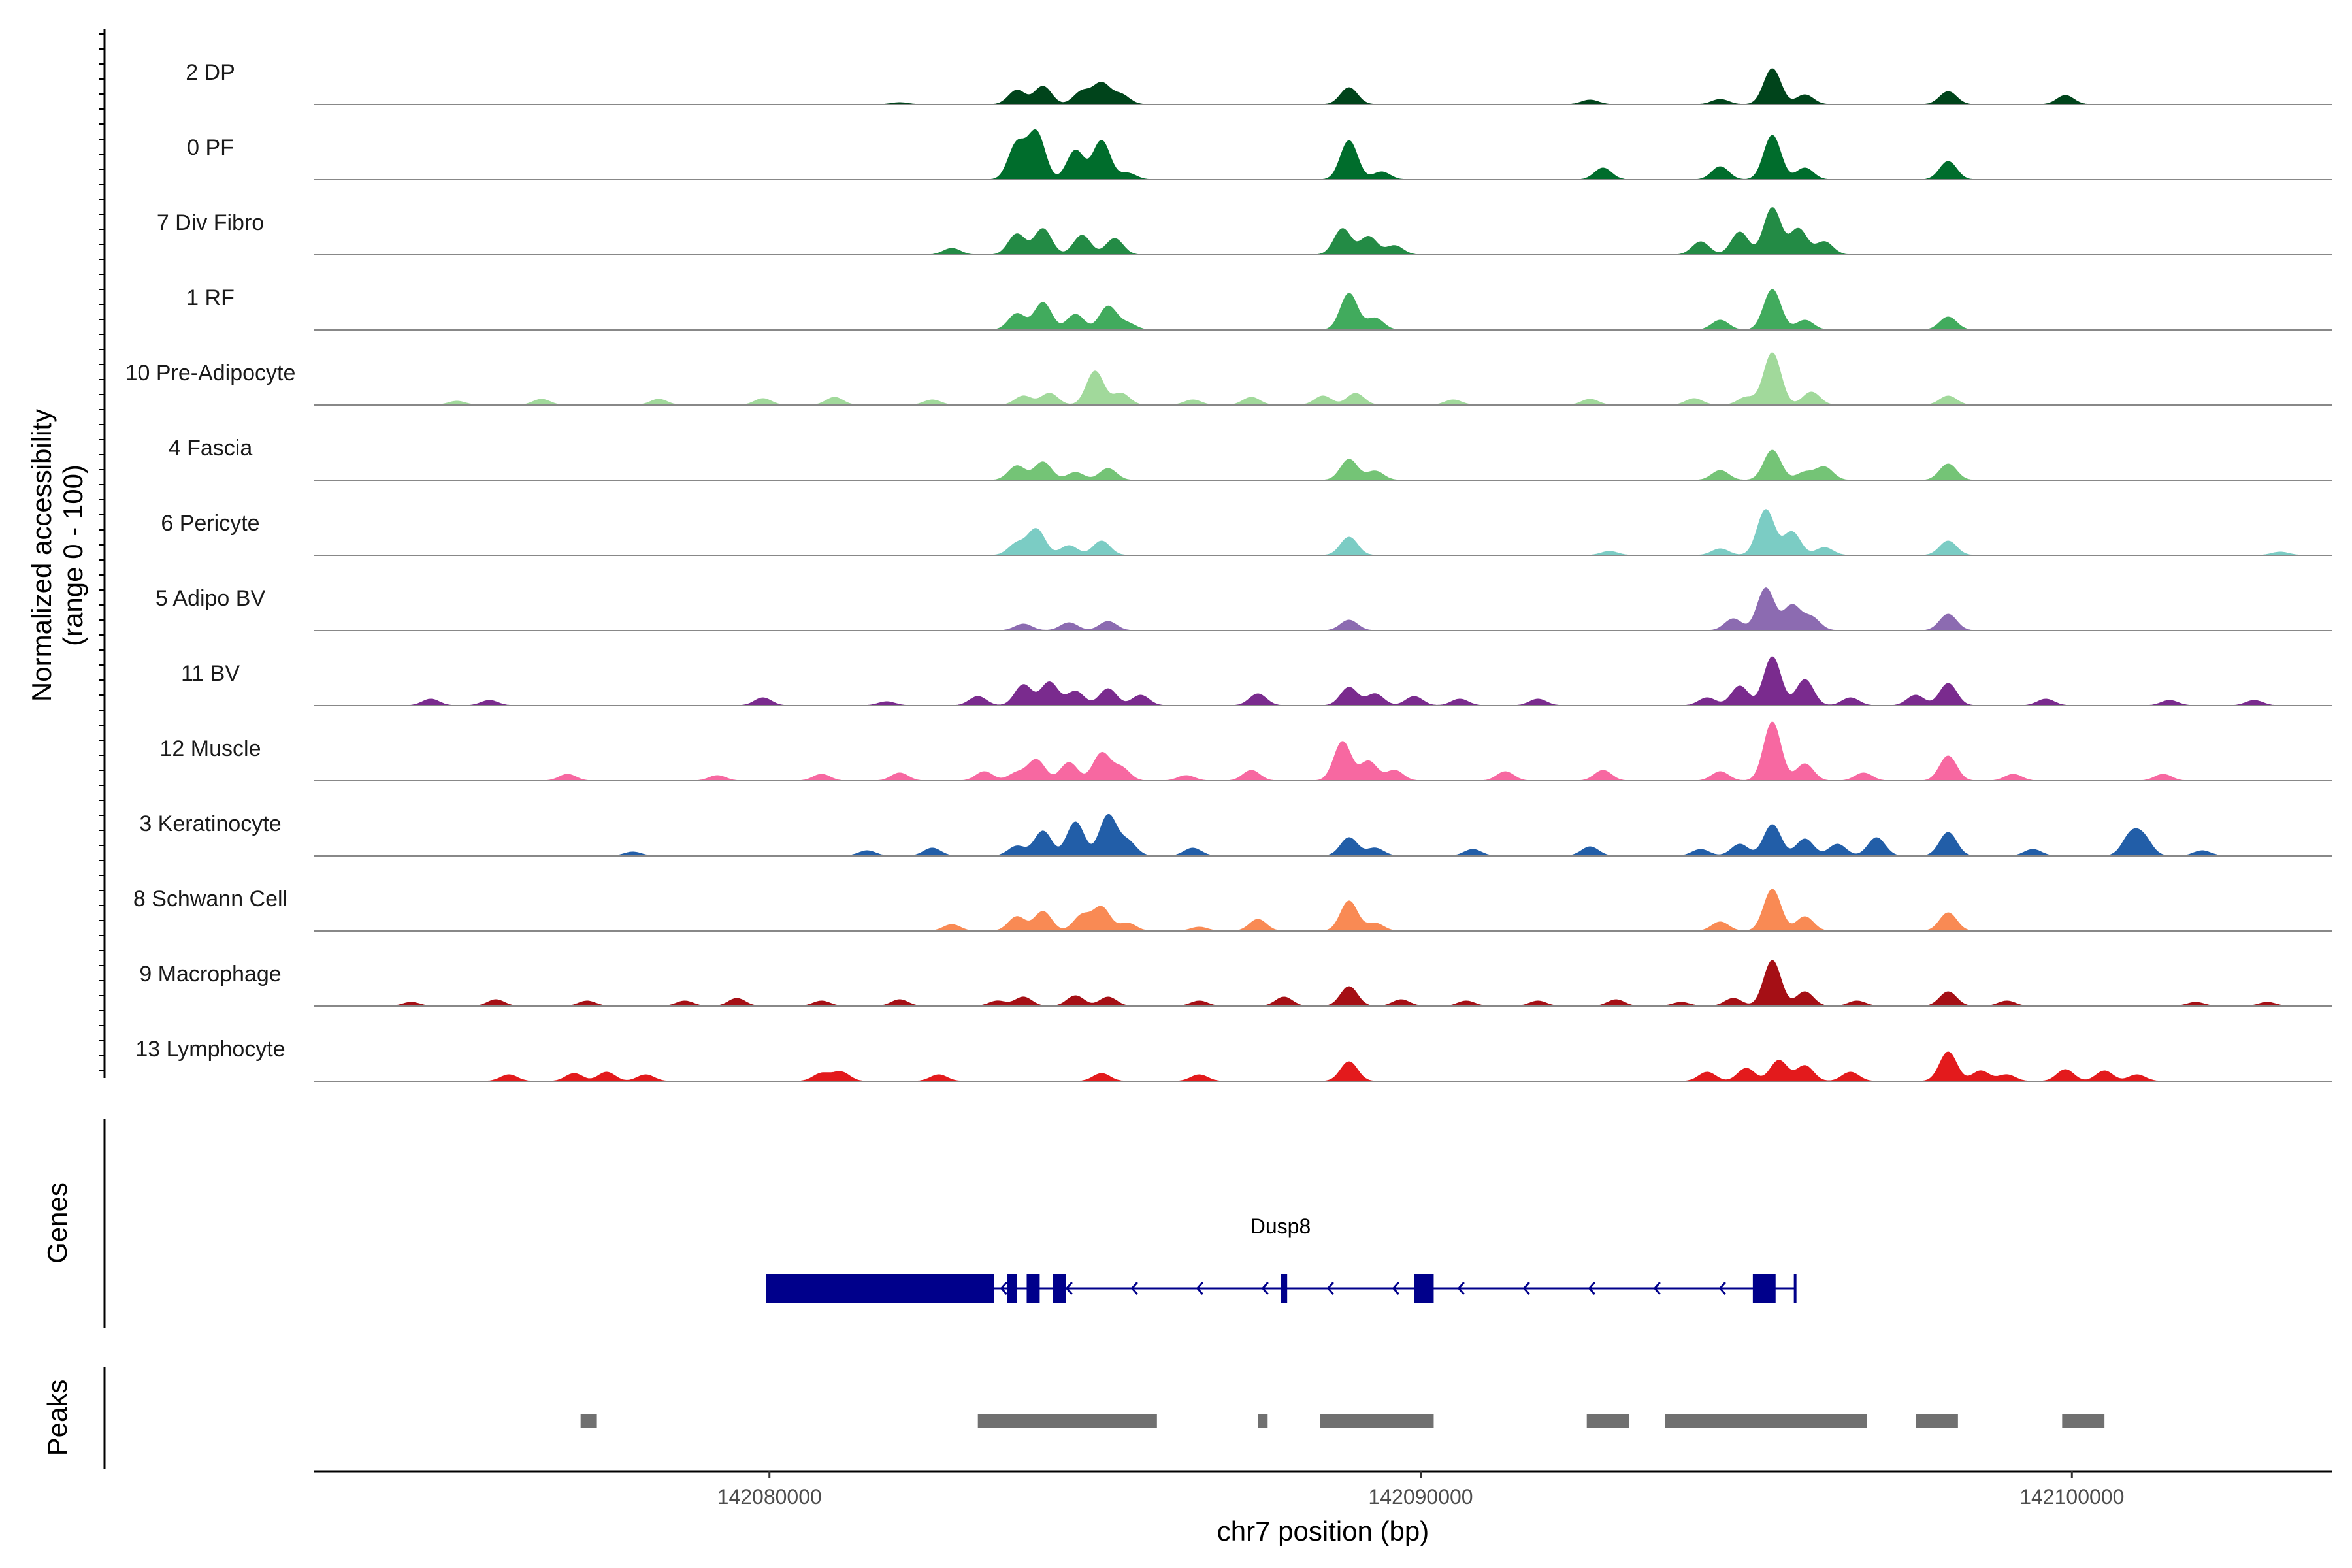 This screenshot has height=1568, width=2352. What do you see at coordinates (2071, 1497) in the screenshot?
I see `x-tick-label: 142100000` at bounding box center [2071, 1497].